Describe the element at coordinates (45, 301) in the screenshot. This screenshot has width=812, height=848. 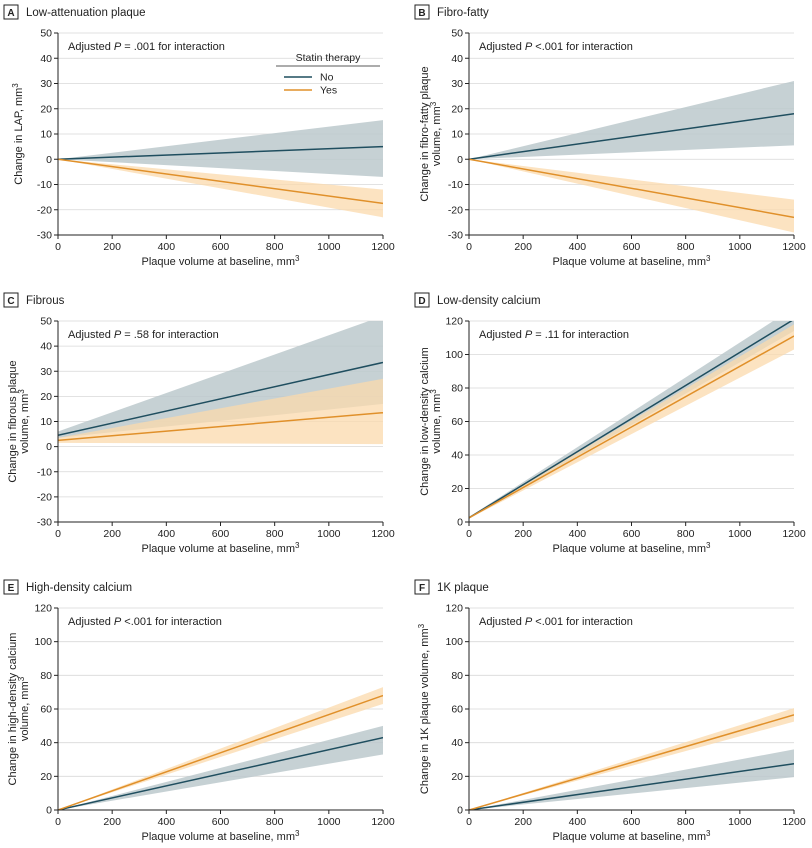
I see `panel-title: Fibrous` at that location.